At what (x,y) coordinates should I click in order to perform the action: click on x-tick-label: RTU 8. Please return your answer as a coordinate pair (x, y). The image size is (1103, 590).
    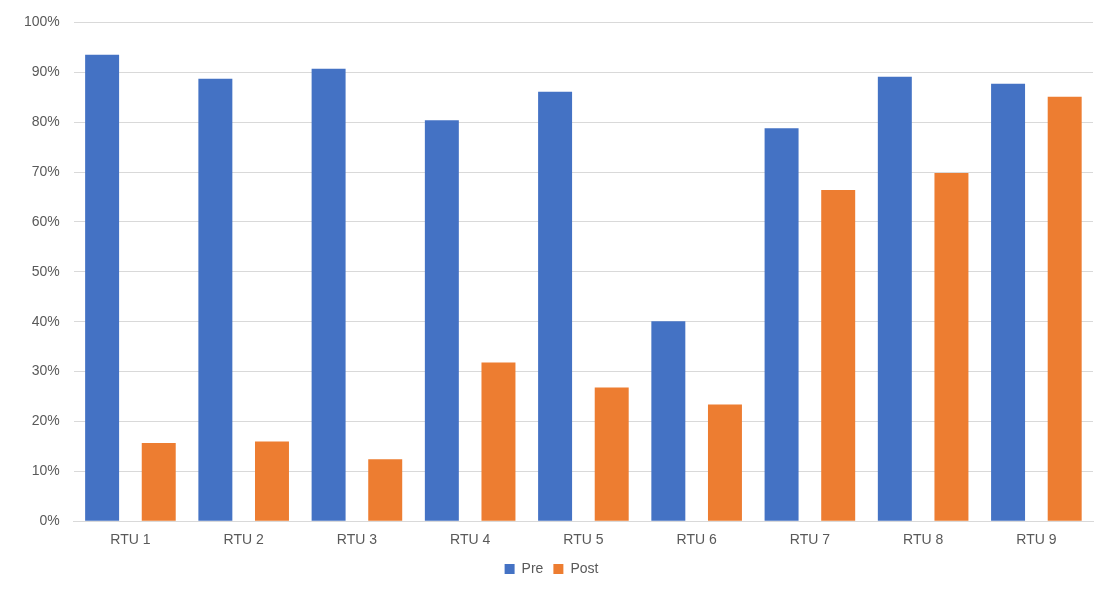
    Looking at the image, I should click on (923, 539).